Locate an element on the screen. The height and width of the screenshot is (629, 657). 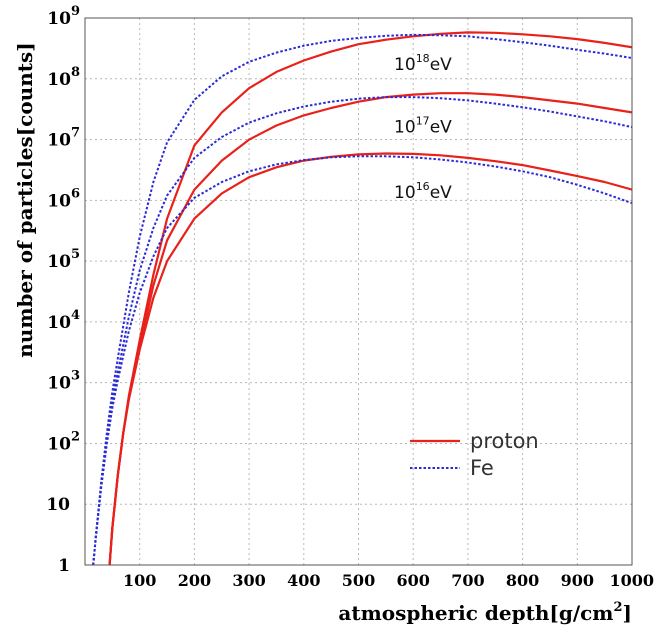
x-tick-label: 500 is located at coordinates (358, 580).